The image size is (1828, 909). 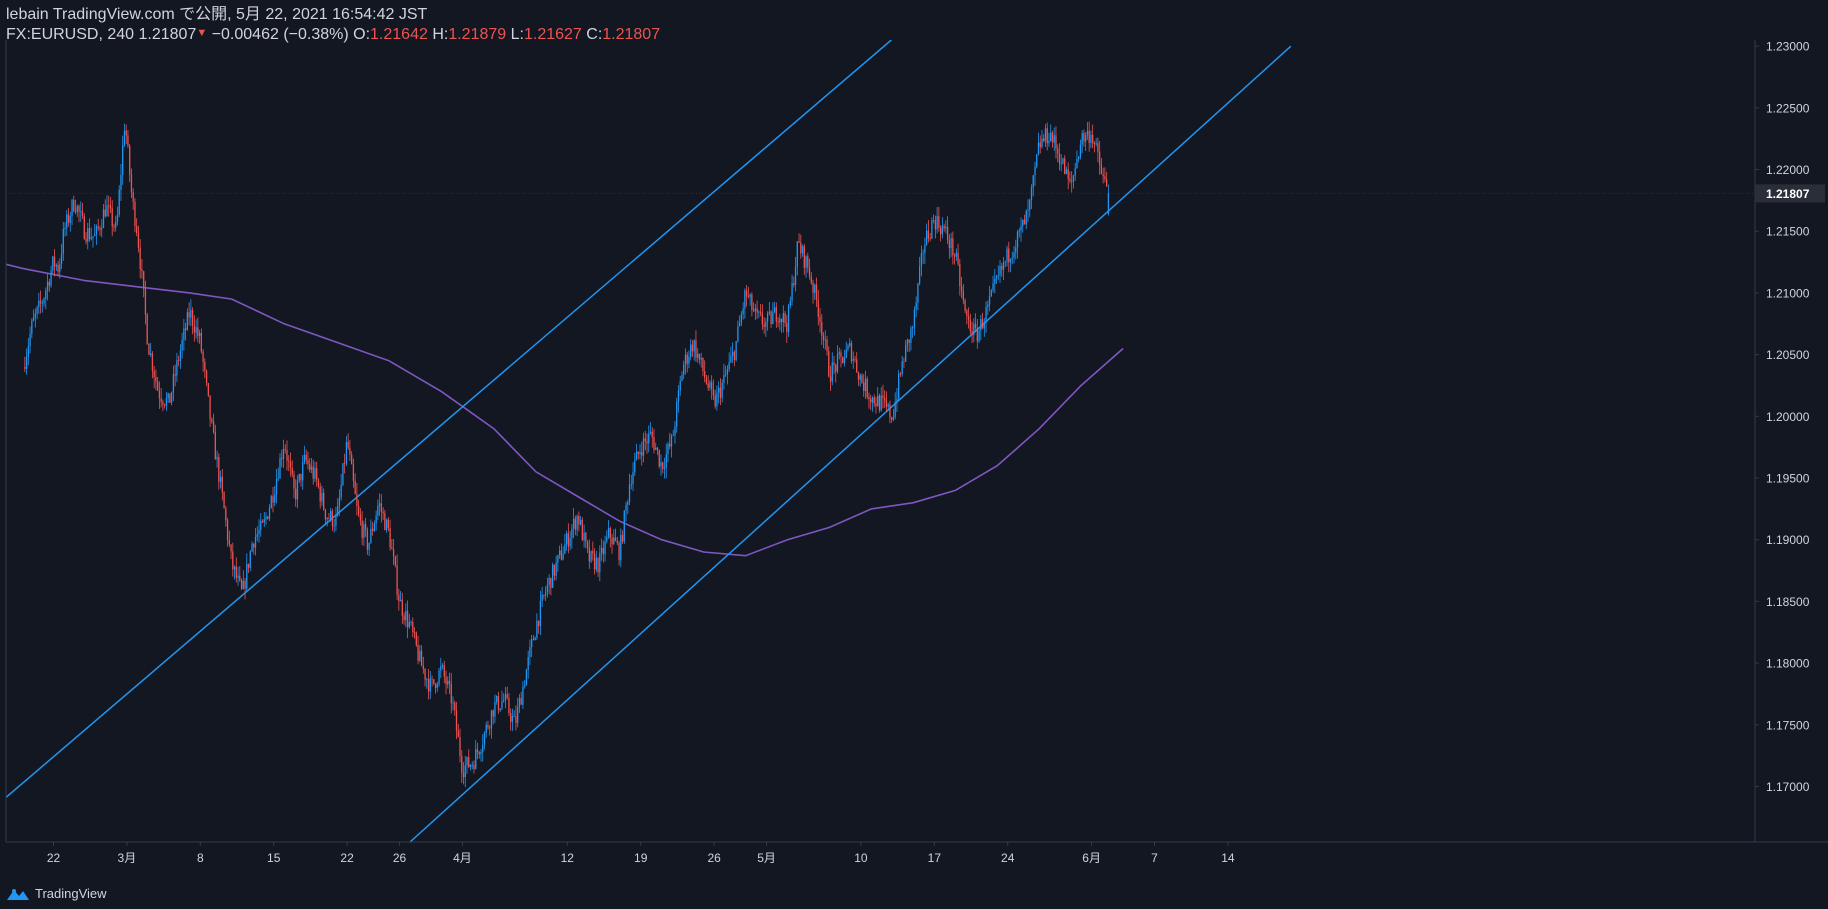 What do you see at coordinates (56, 893) in the screenshot?
I see `tradingview-branding: TradingView` at bounding box center [56, 893].